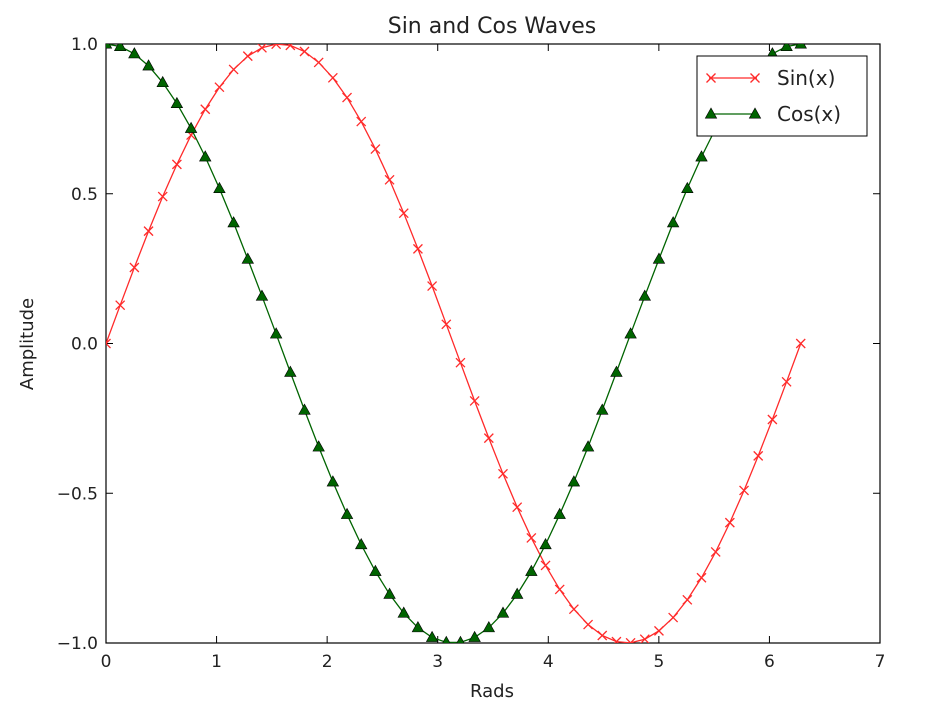 The height and width of the screenshot is (711, 928). I want to click on x-axis-label: Rads, so click(492, 691).